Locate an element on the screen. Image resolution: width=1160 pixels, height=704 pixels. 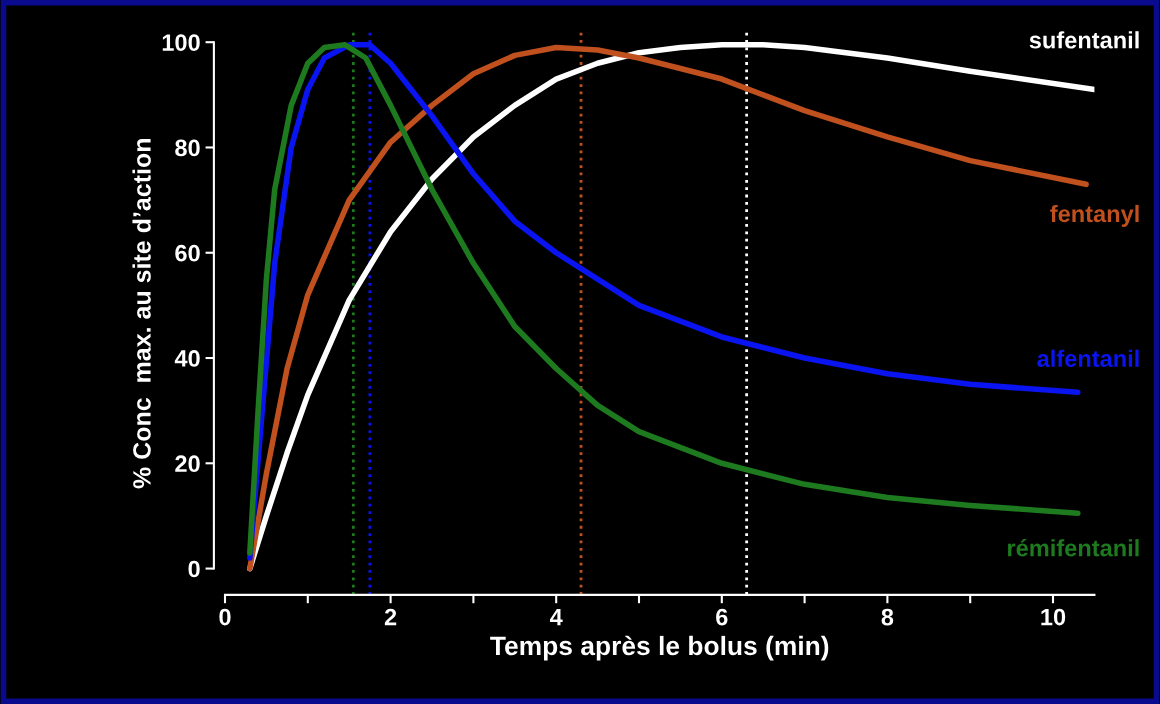
y-tick-label: 0 is located at coordinates (194, 569).